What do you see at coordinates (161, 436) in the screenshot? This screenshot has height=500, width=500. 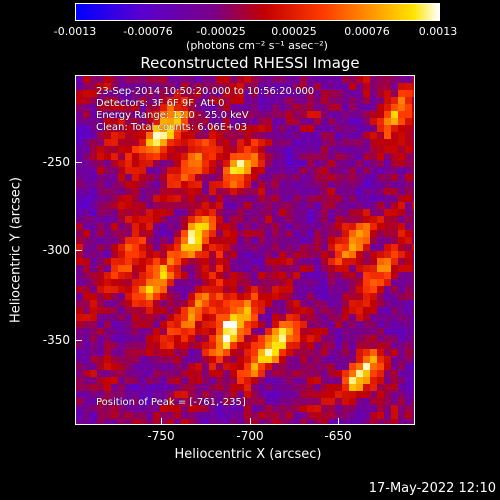 I see `x-tick-label: -750` at bounding box center [161, 436].